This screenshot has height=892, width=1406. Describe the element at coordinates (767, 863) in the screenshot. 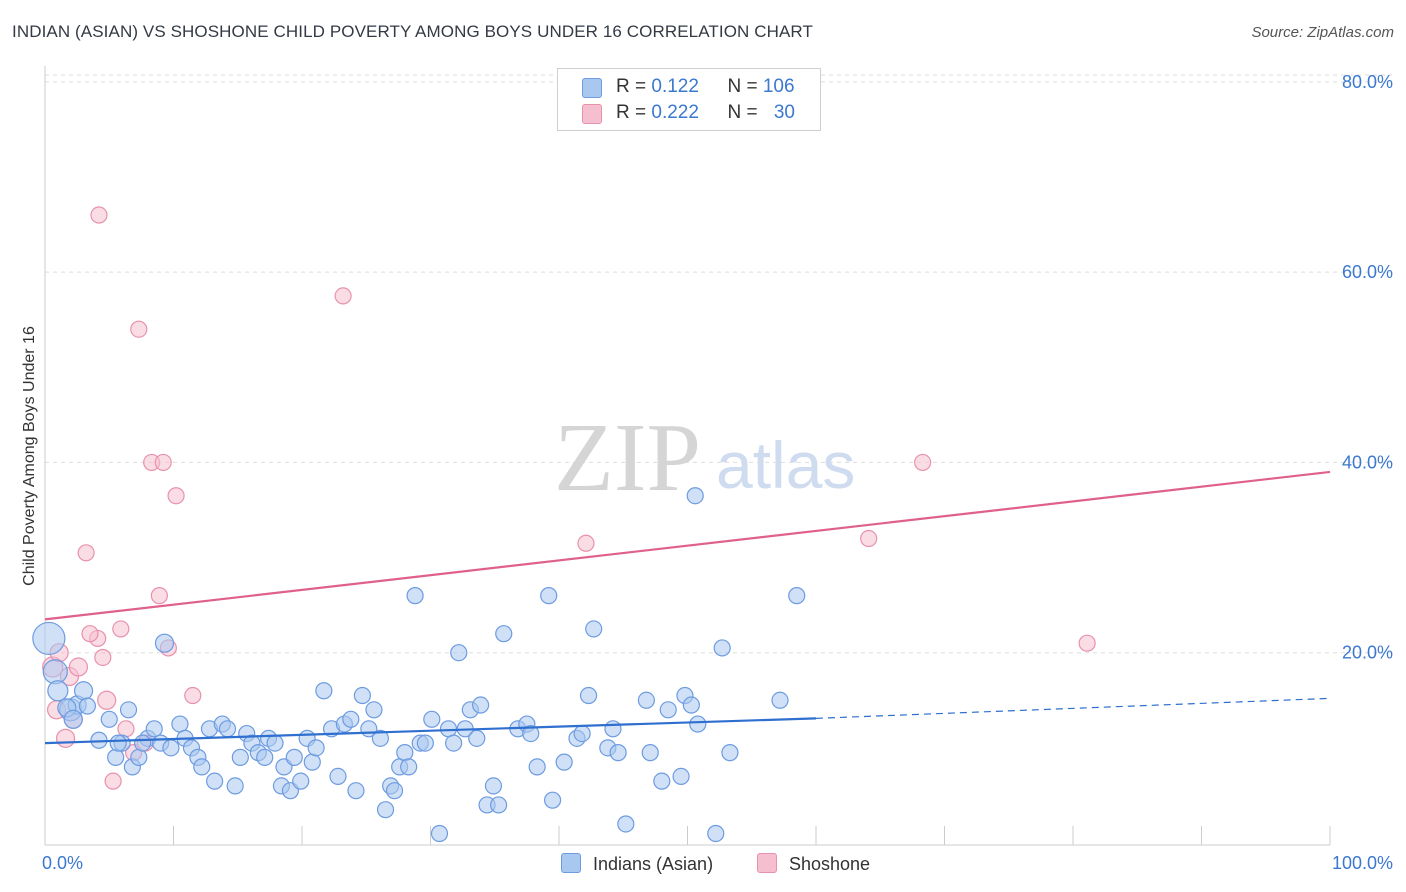

I see `bottom-legend-swatch-pink` at that location.